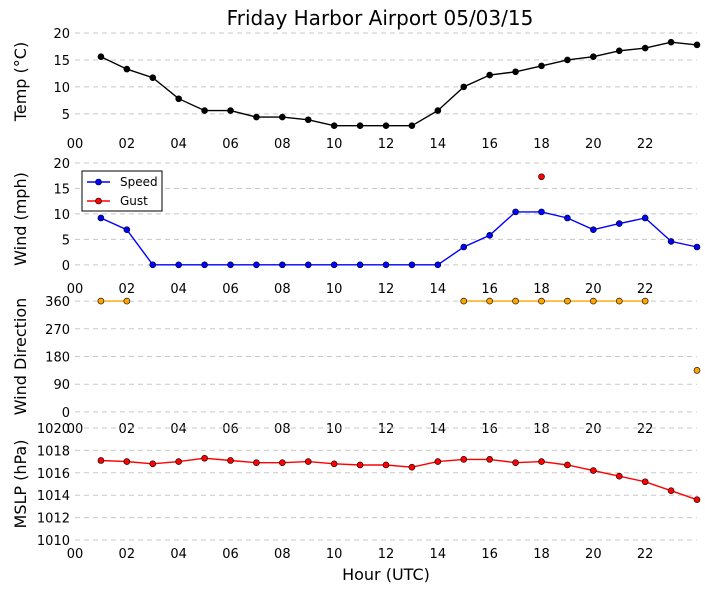 The height and width of the screenshot is (594, 705). What do you see at coordinates (178, 144) in the screenshot?
I see `x-tick-label: 04` at bounding box center [178, 144].